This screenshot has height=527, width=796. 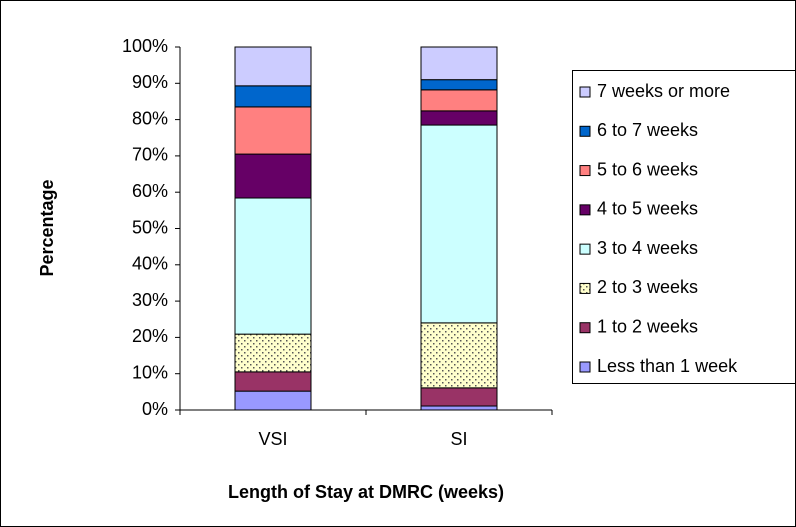 I want to click on x-axis-title: Length of Stay at DMRC (weeks), so click(x=366, y=492).